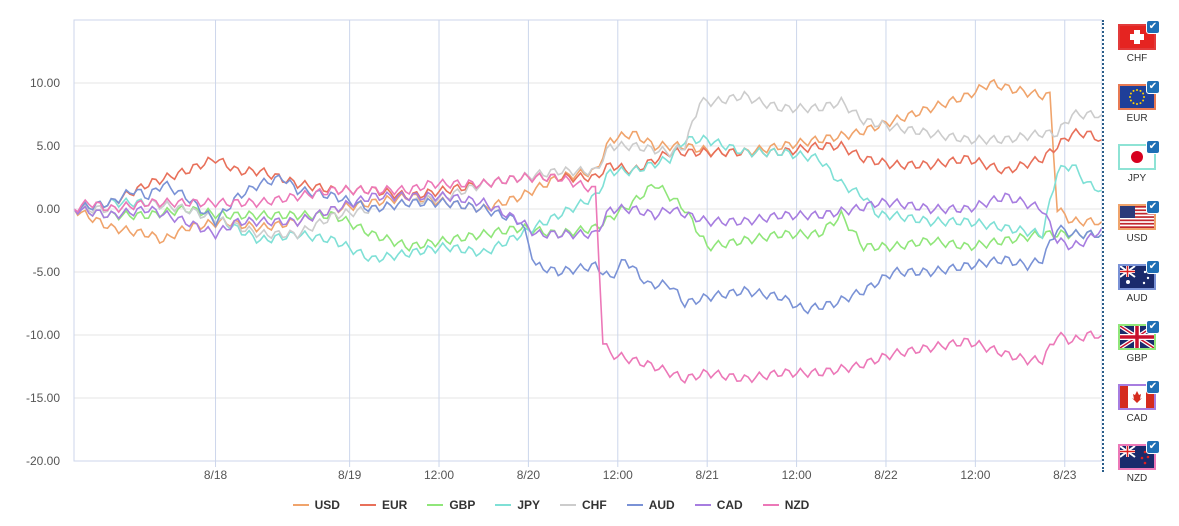  Describe the element at coordinates (1137, 358) in the screenshot. I see `currency-label: GBP` at that location.